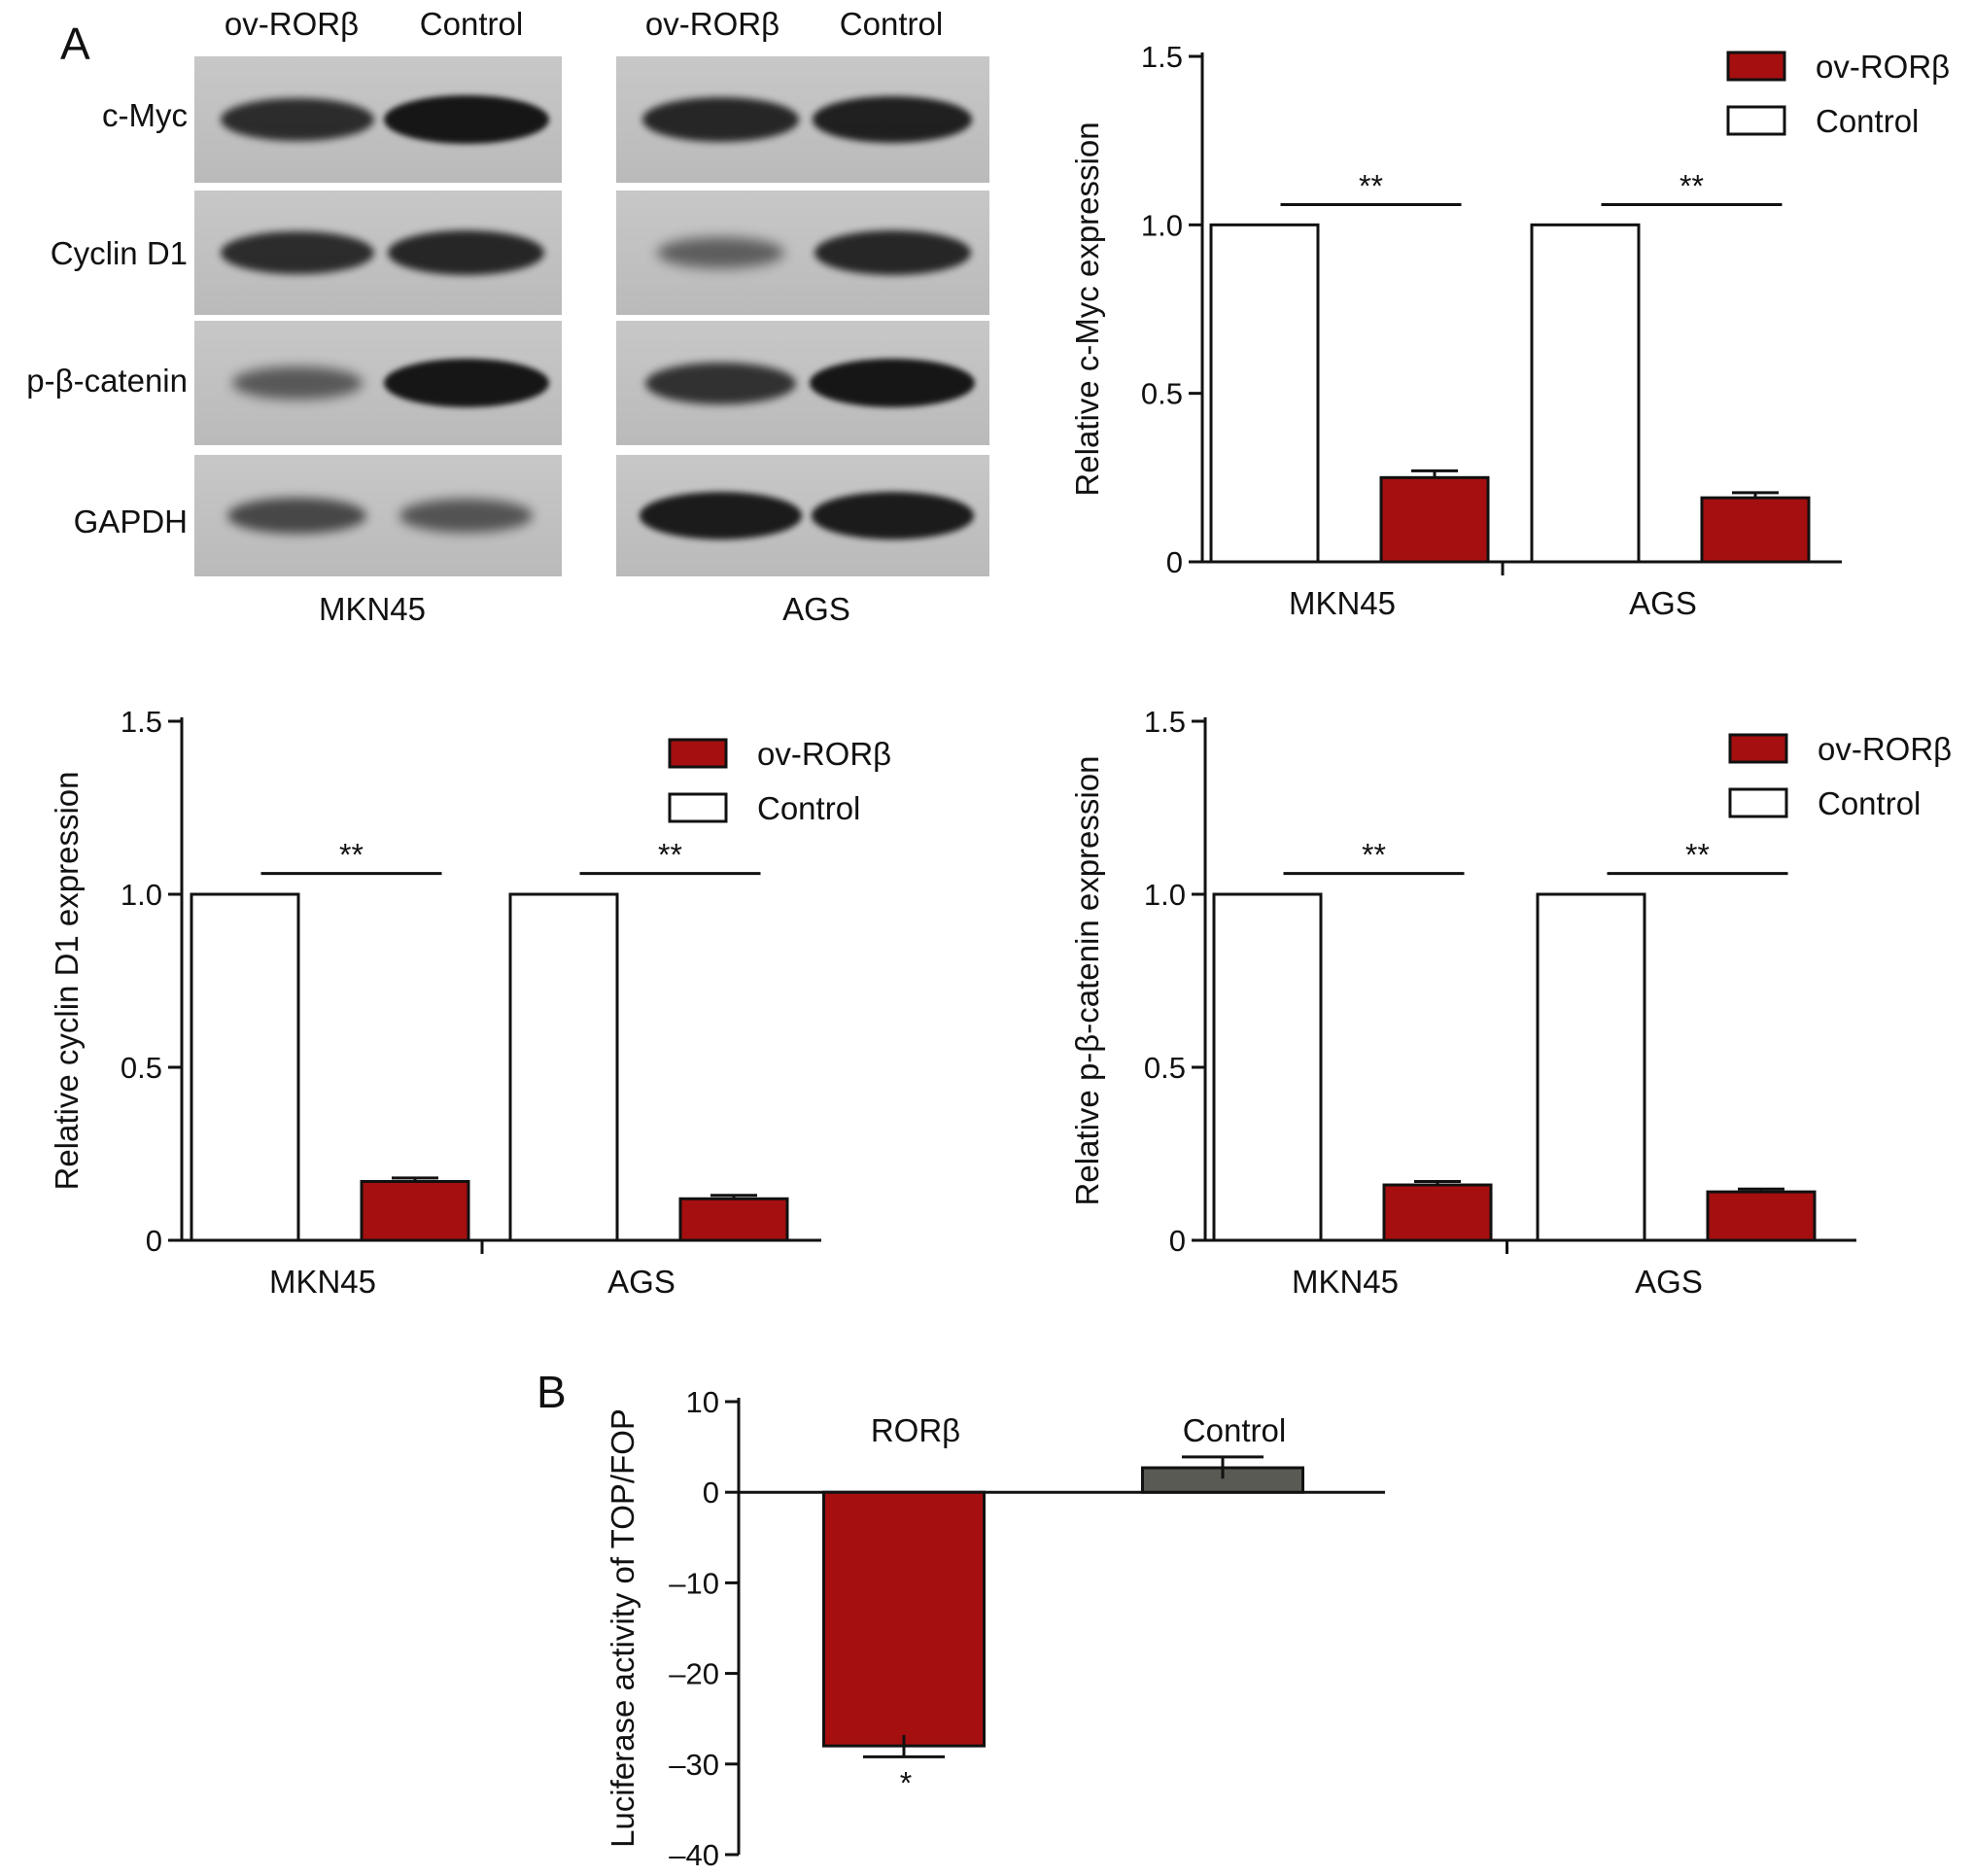 The height and width of the screenshot is (1876, 1974). What do you see at coordinates (471, 24) in the screenshot?
I see `lane-label-control-mkn45: Control` at bounding box center [471, 24].